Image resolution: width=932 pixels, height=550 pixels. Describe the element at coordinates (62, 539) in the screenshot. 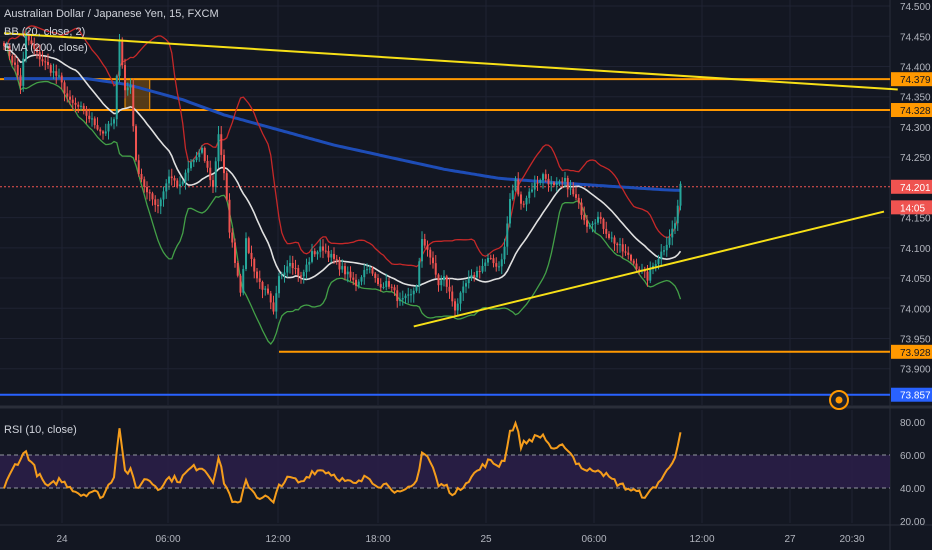

I see `time-tick-label: 24` at that location.